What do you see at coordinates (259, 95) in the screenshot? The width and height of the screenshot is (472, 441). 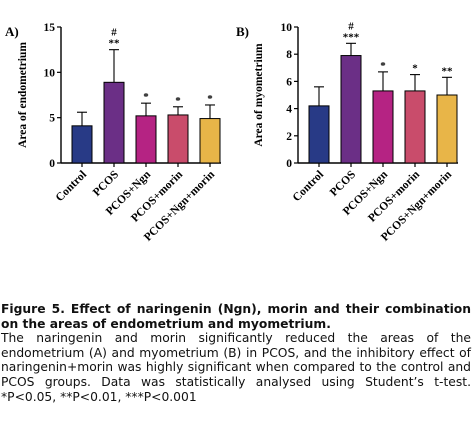 I see `y-axis-label: Area of myometrium` at bounding box center [259, 95].